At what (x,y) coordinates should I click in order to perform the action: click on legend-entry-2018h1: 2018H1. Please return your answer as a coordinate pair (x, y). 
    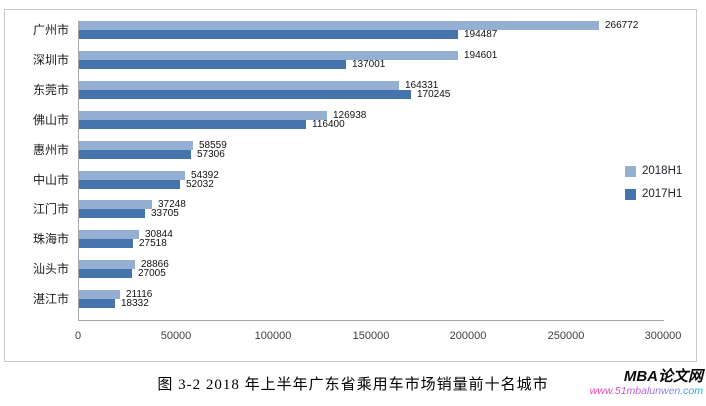
    Looking at the image, I should click on (653, 171).